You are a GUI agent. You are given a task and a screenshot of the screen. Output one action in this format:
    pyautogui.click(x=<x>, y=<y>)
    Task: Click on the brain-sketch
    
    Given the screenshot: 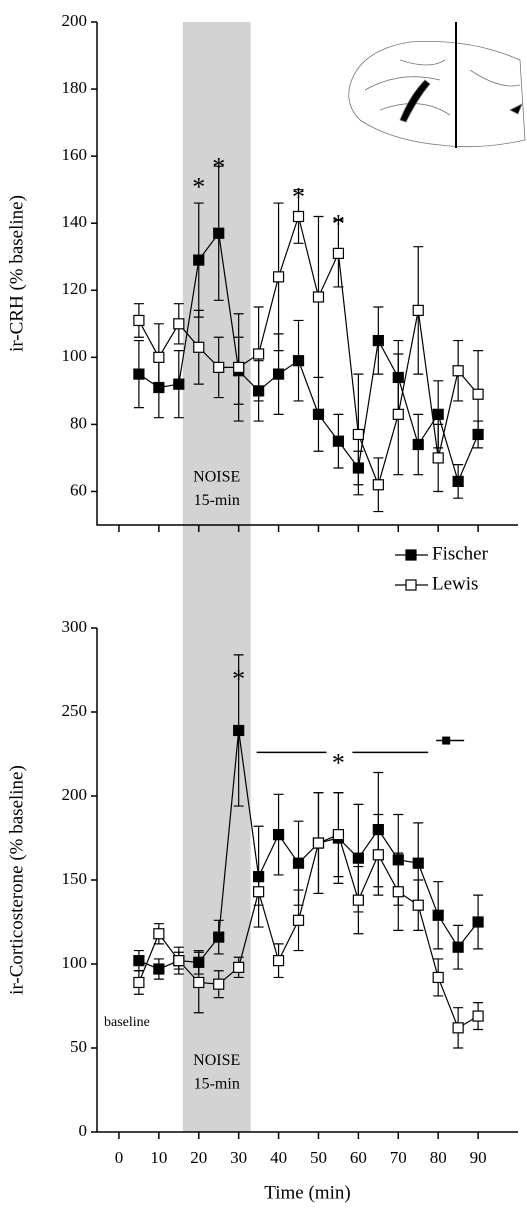 What is the action you would take?
    pyautogui.click(x=437, y=85)
    